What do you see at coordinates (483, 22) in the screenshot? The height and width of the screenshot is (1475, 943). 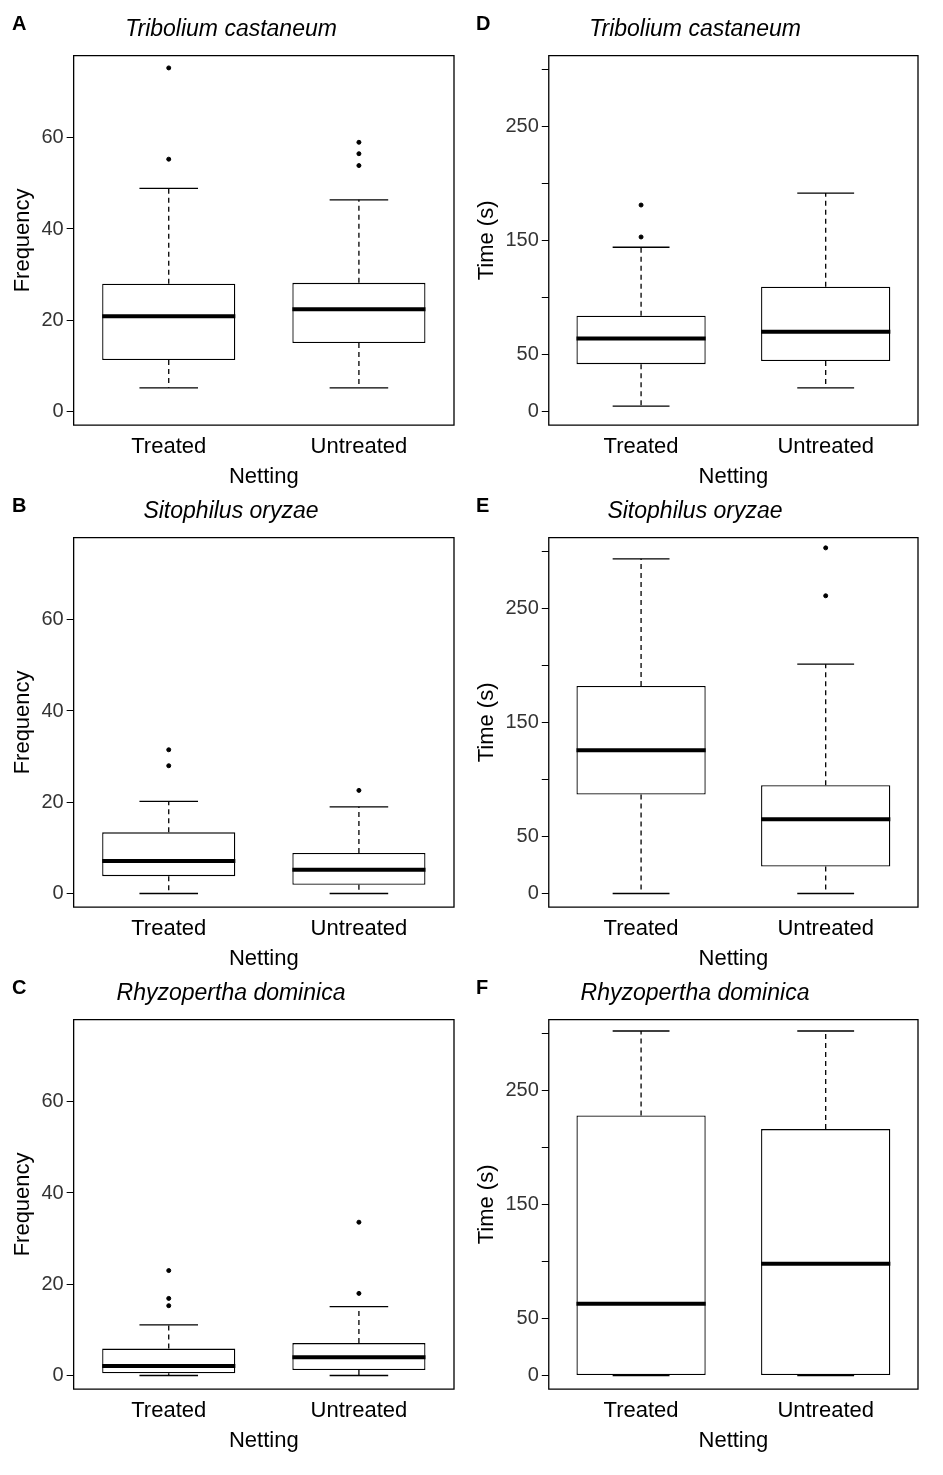 I see `text: D` at bounding box center [483, 22].